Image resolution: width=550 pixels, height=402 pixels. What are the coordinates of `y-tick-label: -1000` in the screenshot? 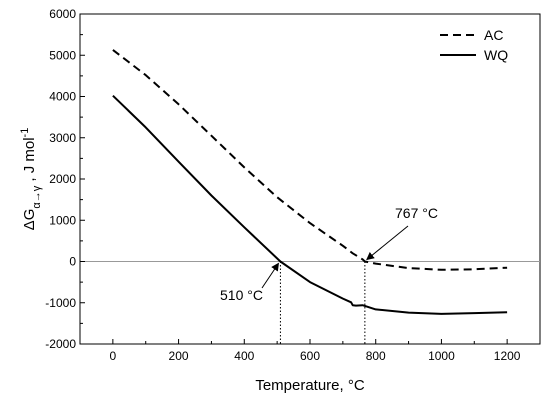 It's located at (60, 303).